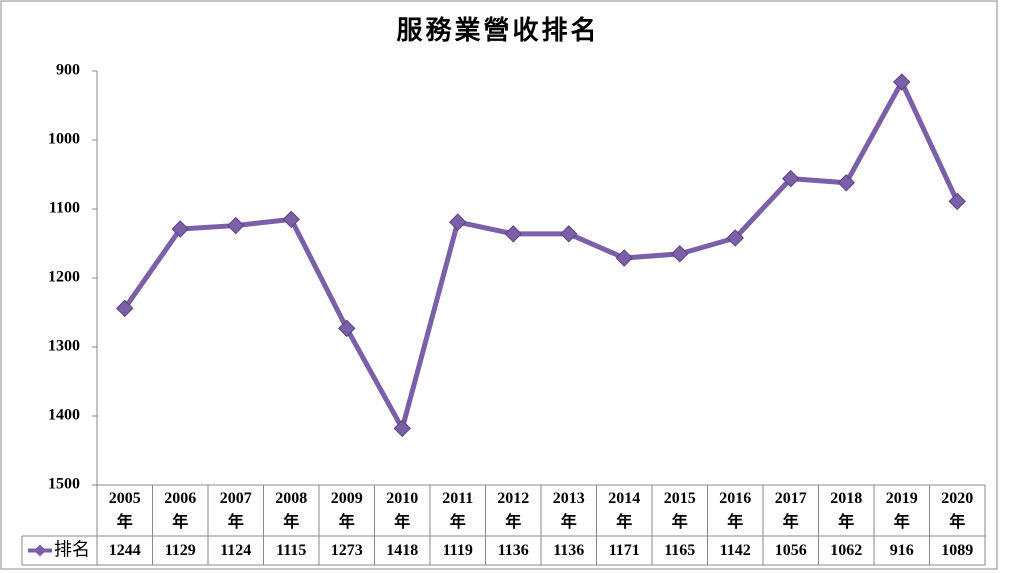 The image size is (1017, 573). Describe the element at coordinates (679, 550) in the screenshot. I see `table-value: 1165` at that location.